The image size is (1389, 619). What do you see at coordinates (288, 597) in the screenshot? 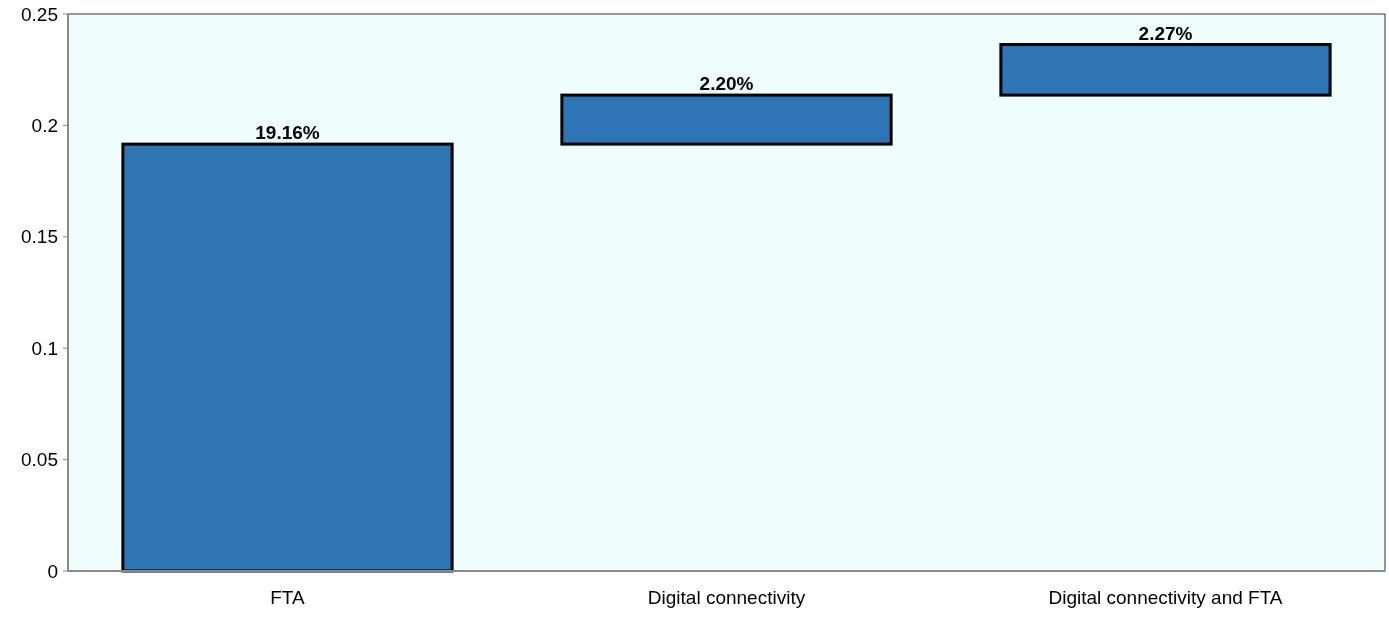
I see `x-tick-label: FTA` at bounding box center [288, 597].